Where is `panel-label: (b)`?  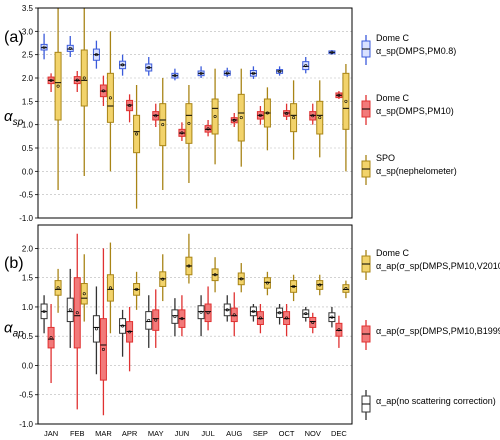
panel-label: (b) is located at coordinates (14, 263).